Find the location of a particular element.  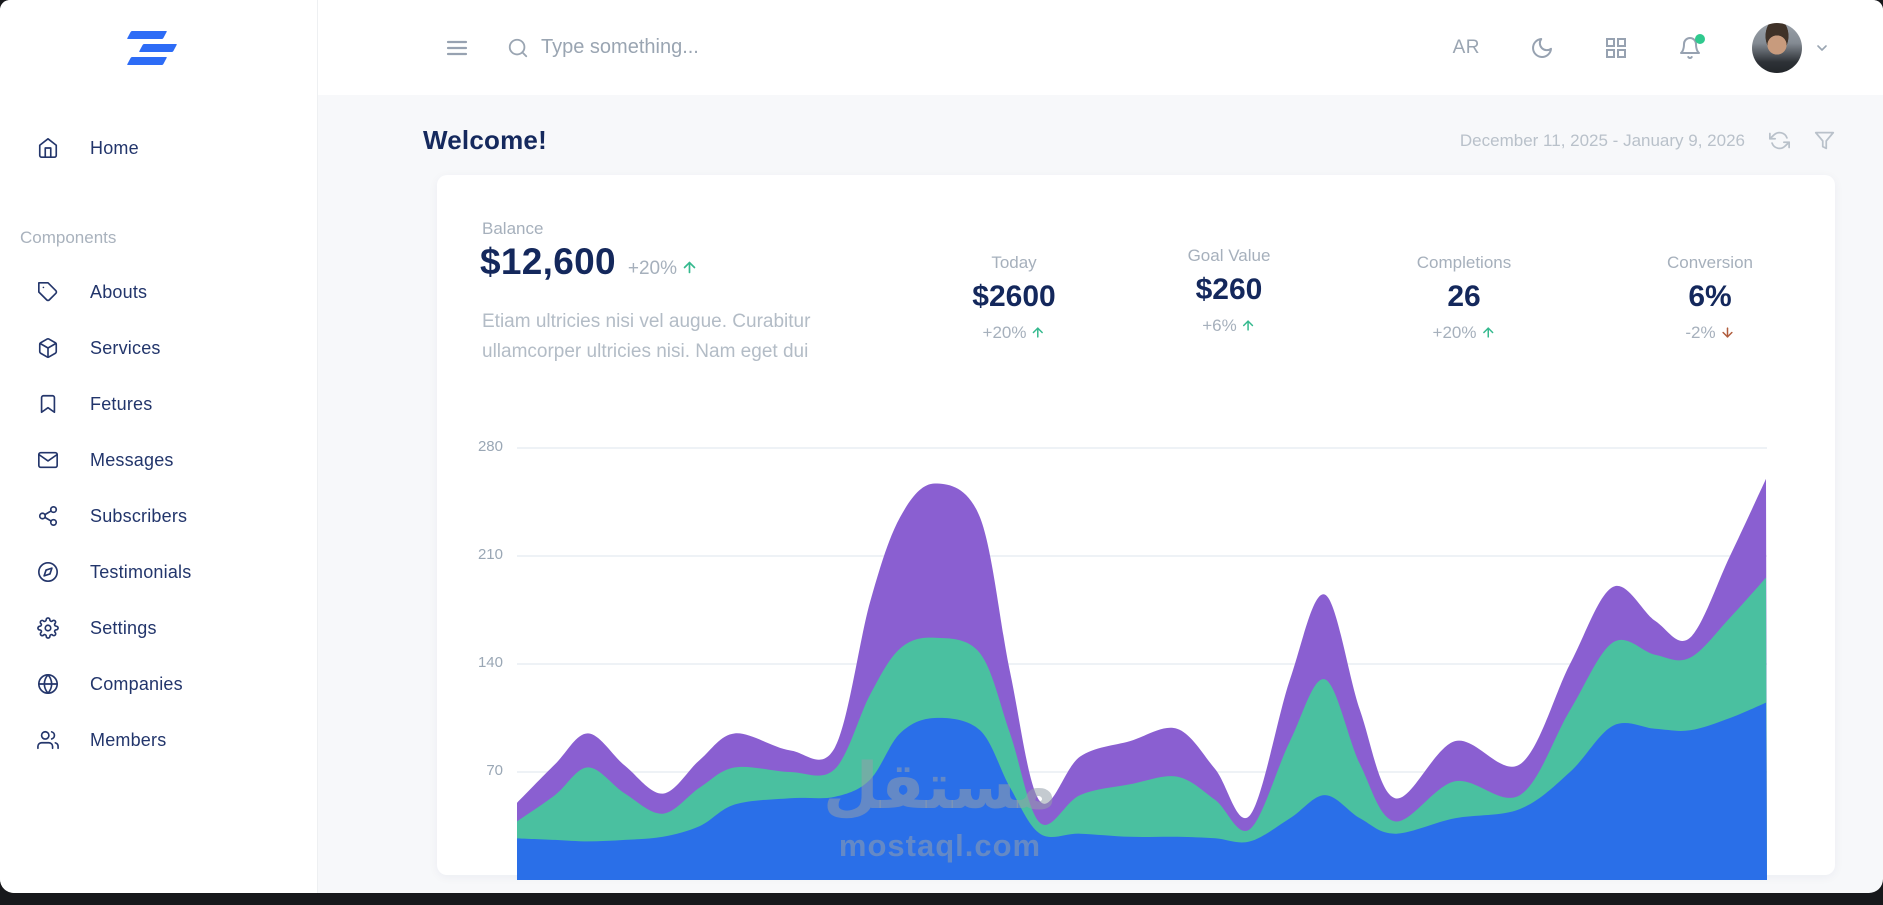

apps-grid-button is located at coordinates (1616, 48).